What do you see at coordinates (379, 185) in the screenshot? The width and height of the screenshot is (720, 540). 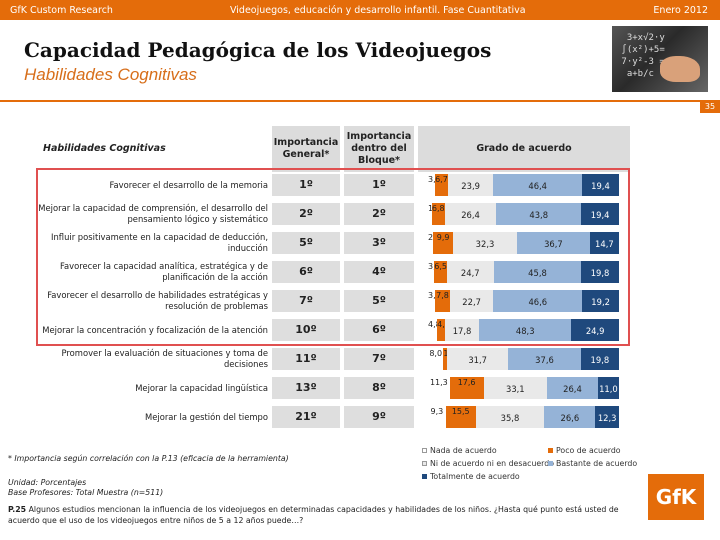 I see `importance-block-cell: 1º` at bounding box center [379, 185].